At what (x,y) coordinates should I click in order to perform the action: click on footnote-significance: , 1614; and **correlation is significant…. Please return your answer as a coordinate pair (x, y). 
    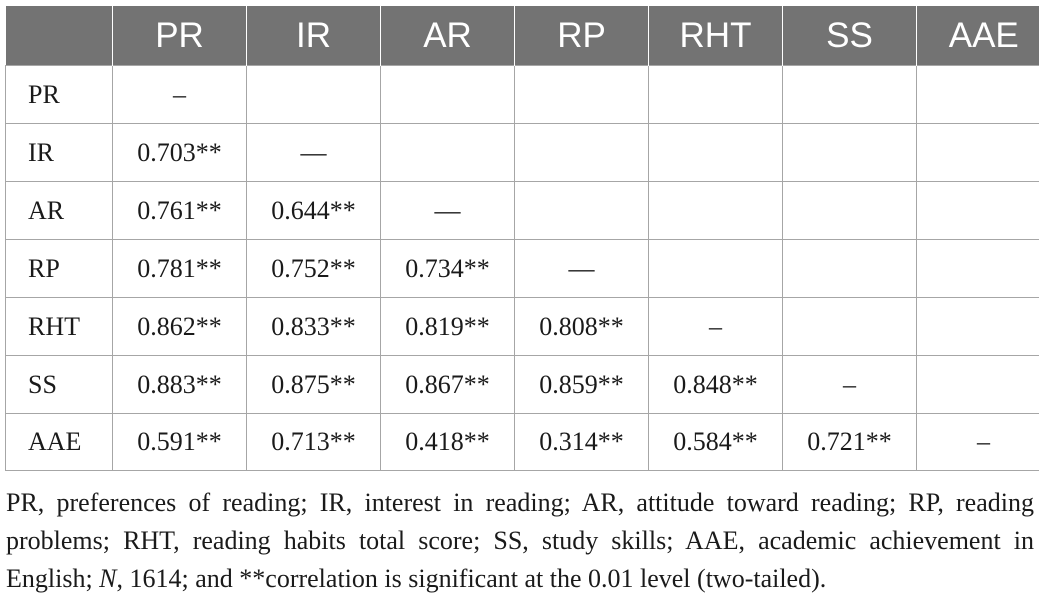
    Looking at the image, I should click on (471, 578).